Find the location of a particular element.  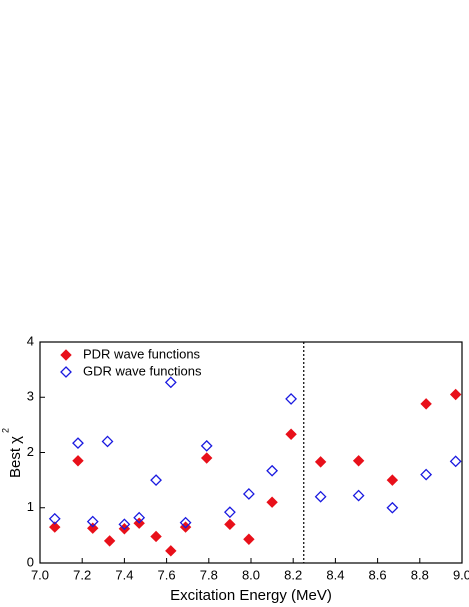

x-tick-label: 7.6 is located at coordinates (167, 574).